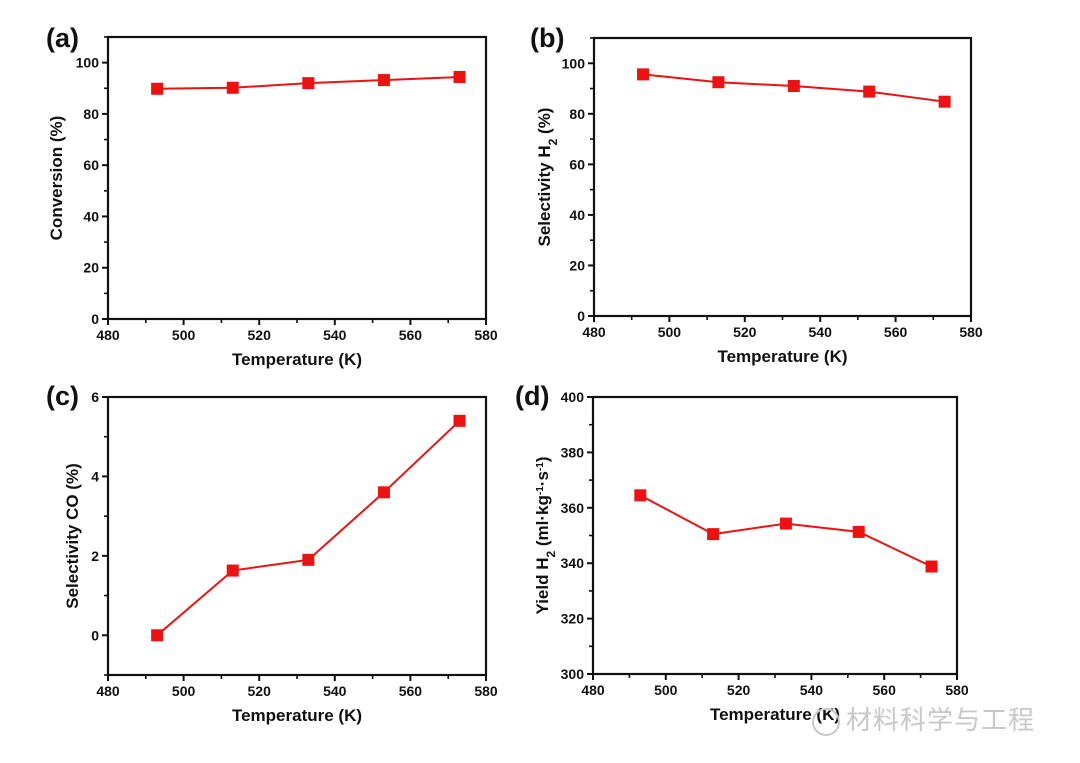 The height and width of the screenshot is (763, 1080). What do you see at coordinates (542, 459) in the screenshot?
I see `y-axis-title-part: )` at bounding box center [542, 459].